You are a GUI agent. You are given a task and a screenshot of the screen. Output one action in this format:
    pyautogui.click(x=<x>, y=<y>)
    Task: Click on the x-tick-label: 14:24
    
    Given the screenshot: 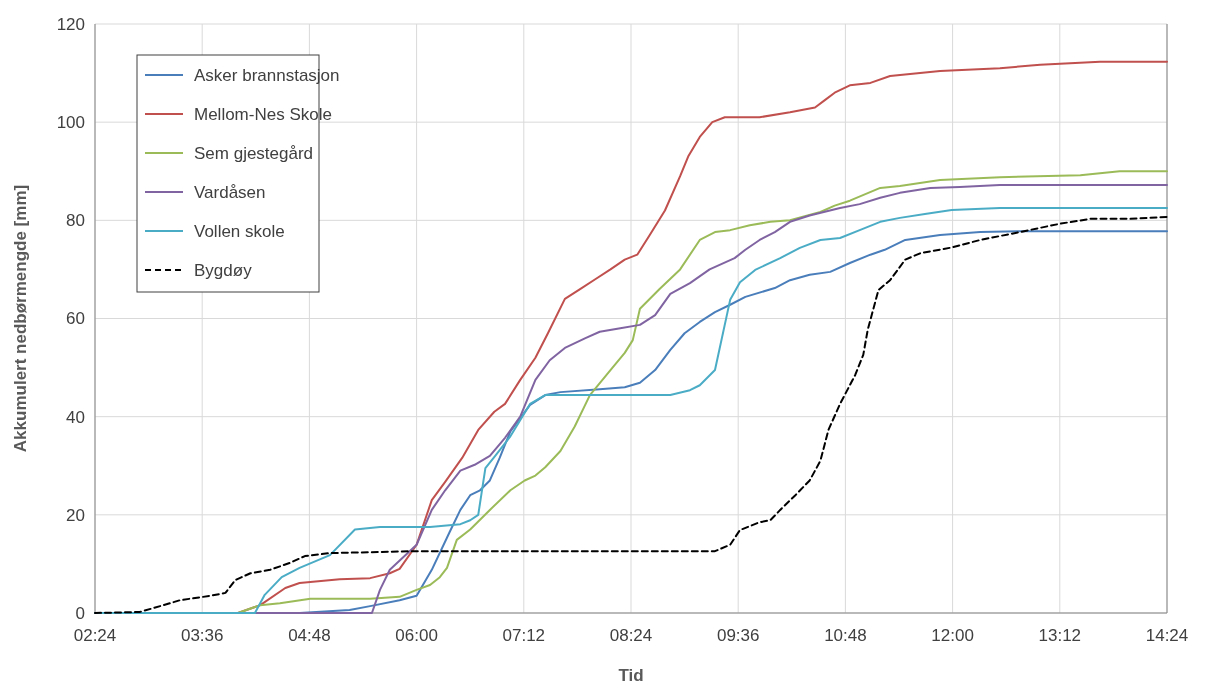 What is the action you would take?
    pyautogui.click(x=1167, y=635)
    